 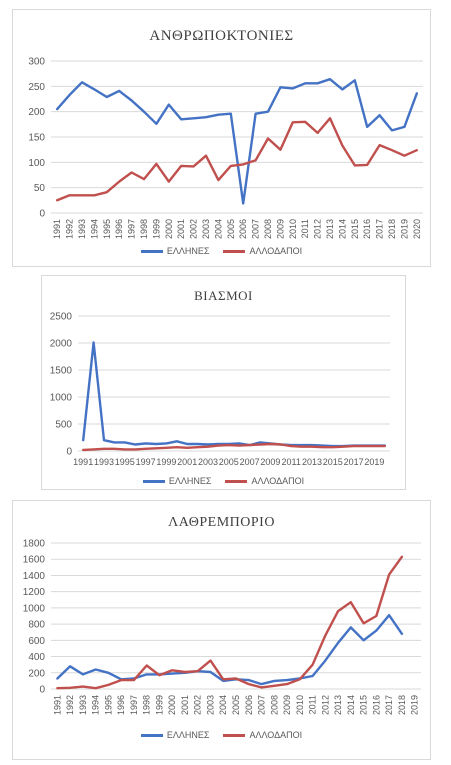 What do you see at coordinates (36, 62) in the screenshot?
I see `y-tick-label: 300` at bounding box center [36, 62].